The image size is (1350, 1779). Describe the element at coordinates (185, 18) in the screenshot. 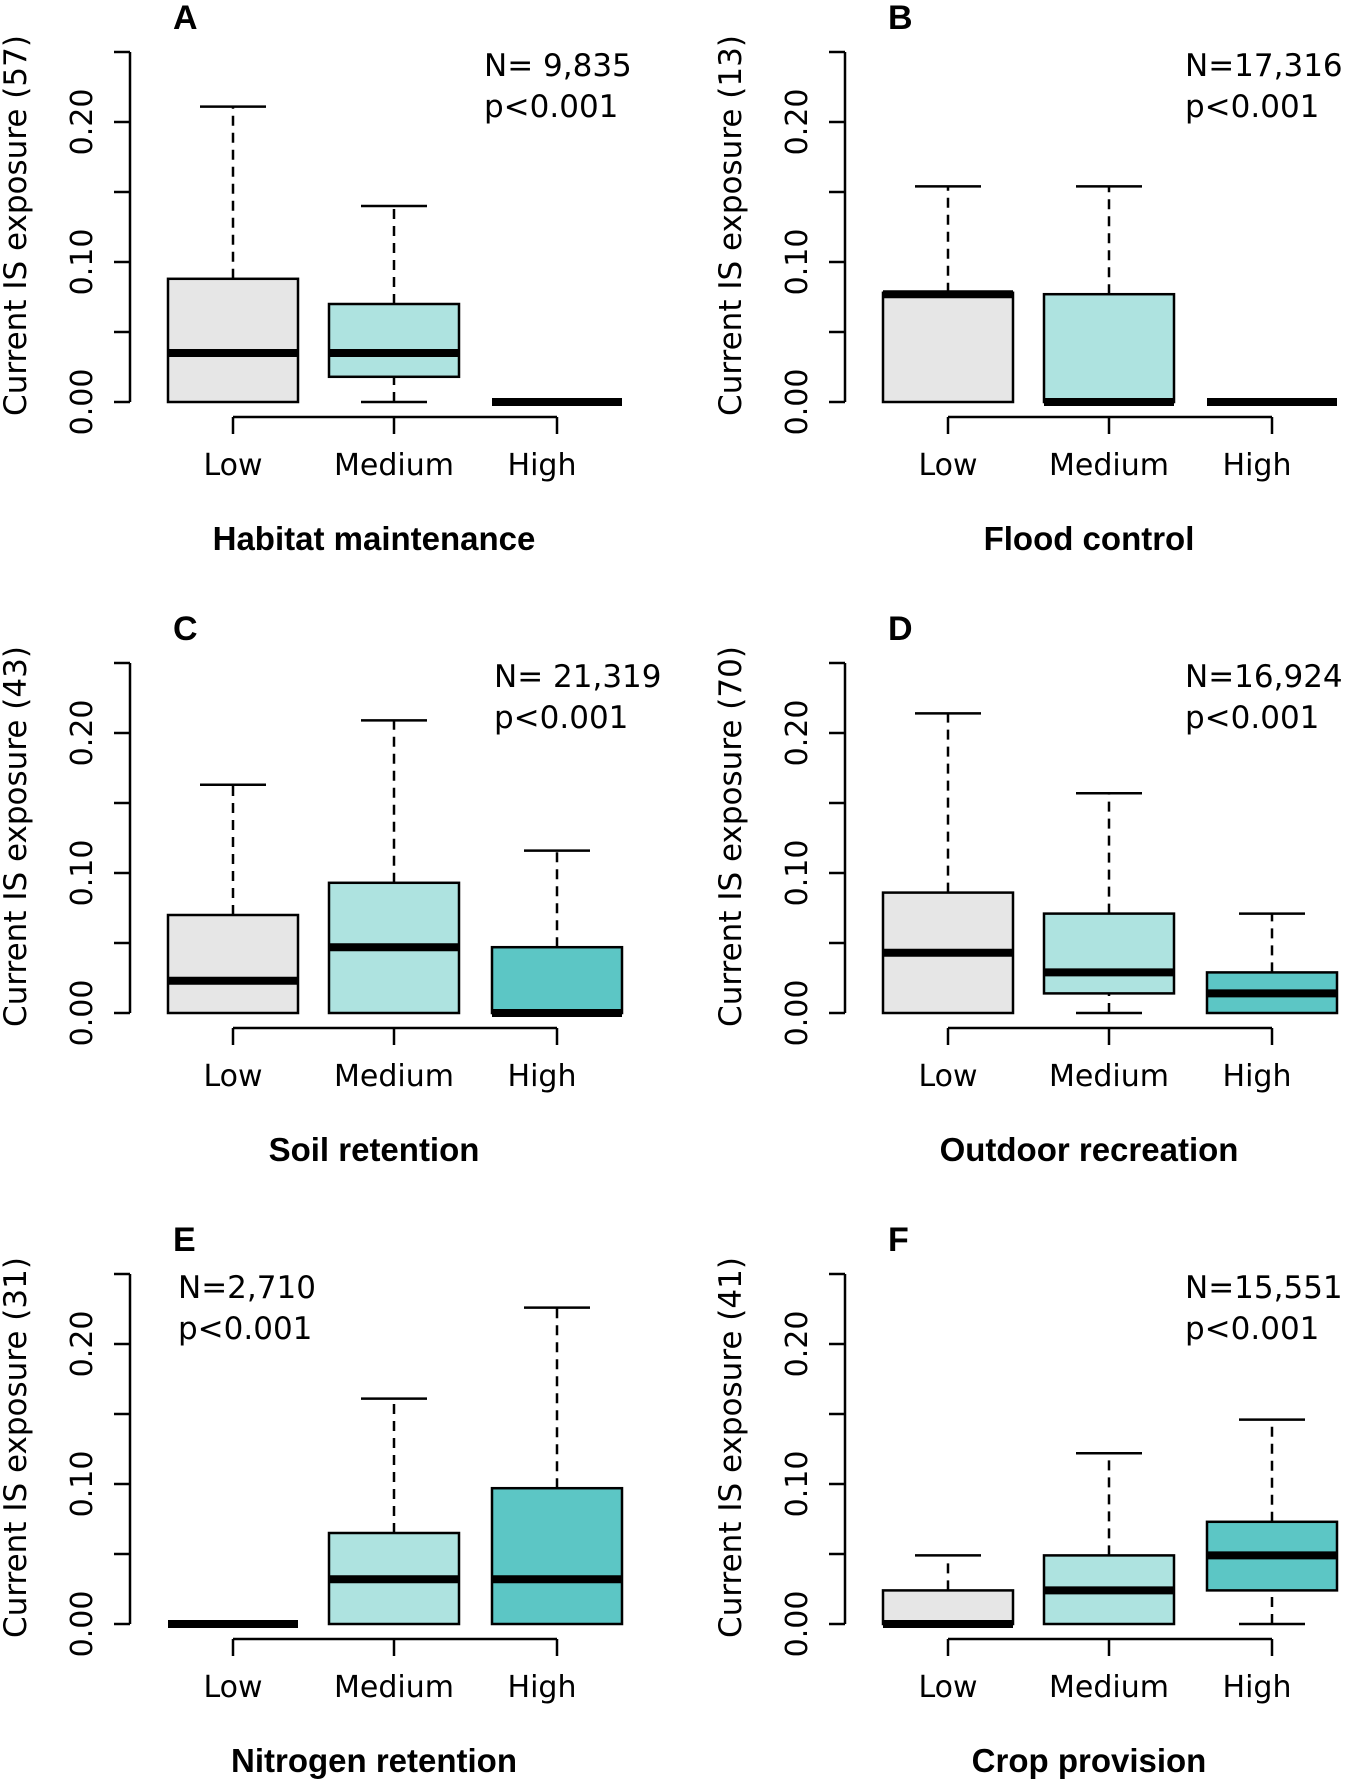

I see `panel-letter: A` at that location.